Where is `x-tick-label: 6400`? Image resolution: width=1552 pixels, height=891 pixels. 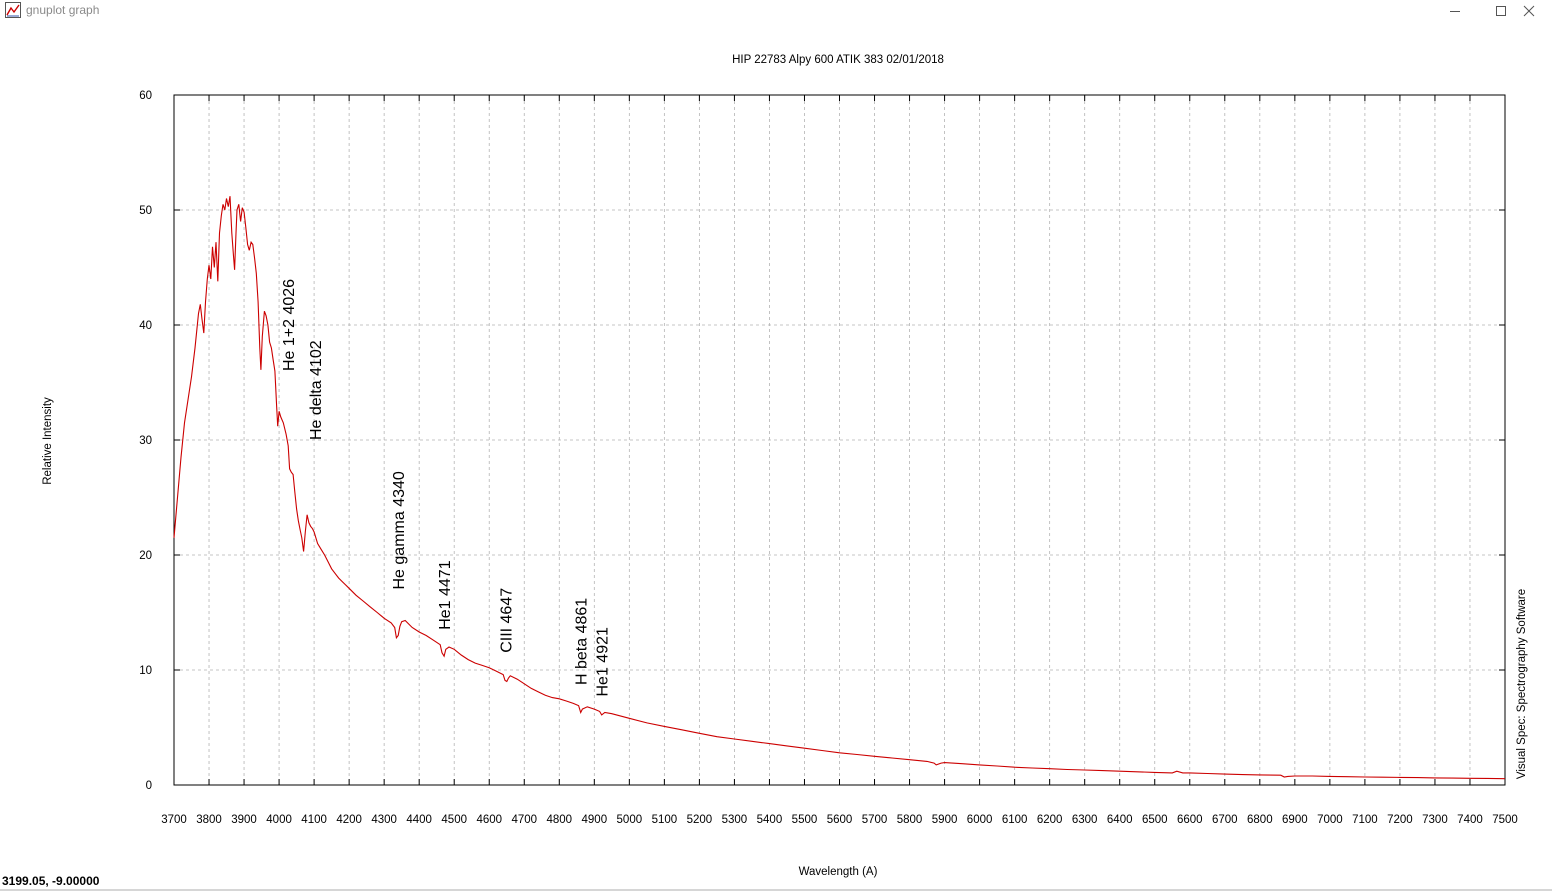
x-tick-label: 6400 is located at coordinates (1120, 820).